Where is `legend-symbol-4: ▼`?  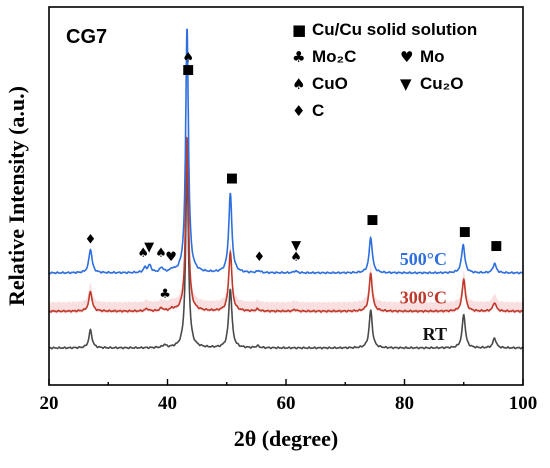 legend-symbol-4: ▼ is located at coordinates (406, 84).